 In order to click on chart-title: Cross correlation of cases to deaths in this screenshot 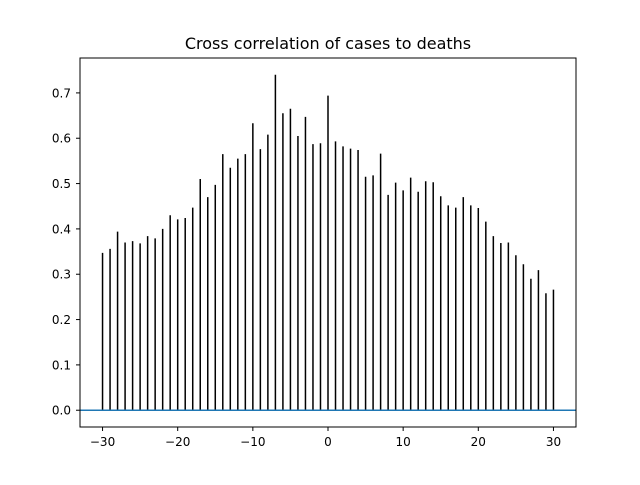, I will do `click(328, 43)`.